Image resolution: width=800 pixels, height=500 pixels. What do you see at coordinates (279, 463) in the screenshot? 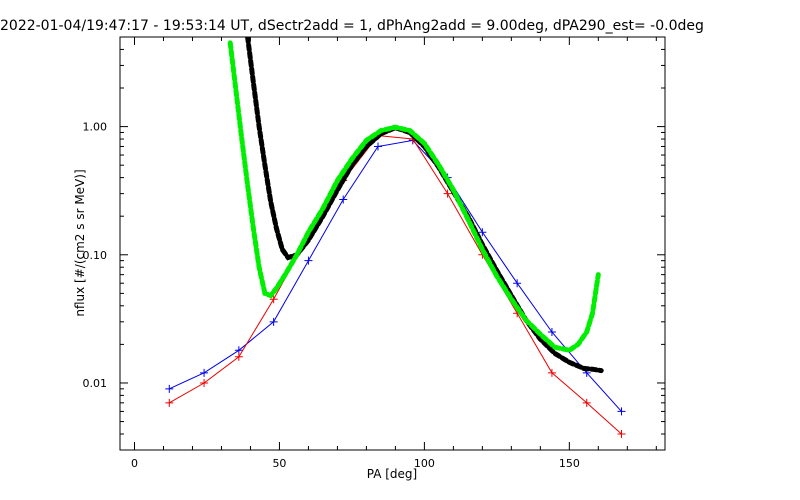
I see `x-tick-label: 50` at bounding box center [279, 463].